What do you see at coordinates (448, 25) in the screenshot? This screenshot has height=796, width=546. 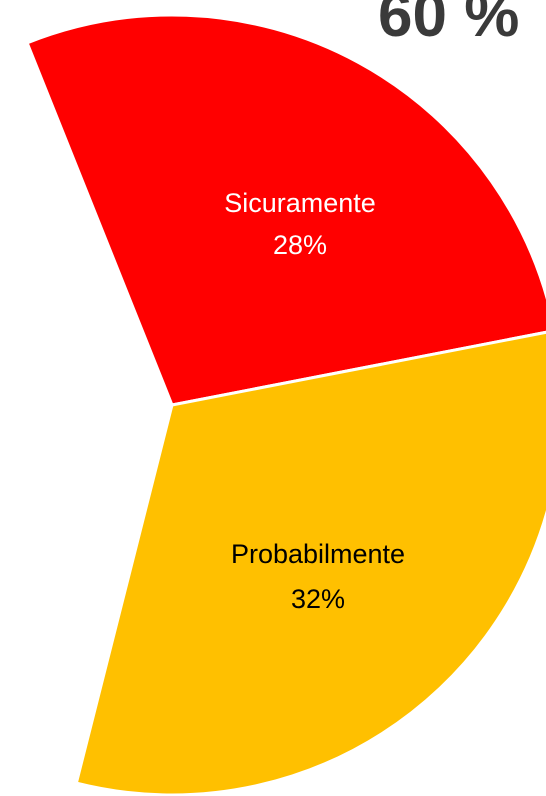 I see `chart-title: 60 %` at bounding box center [448, 25].